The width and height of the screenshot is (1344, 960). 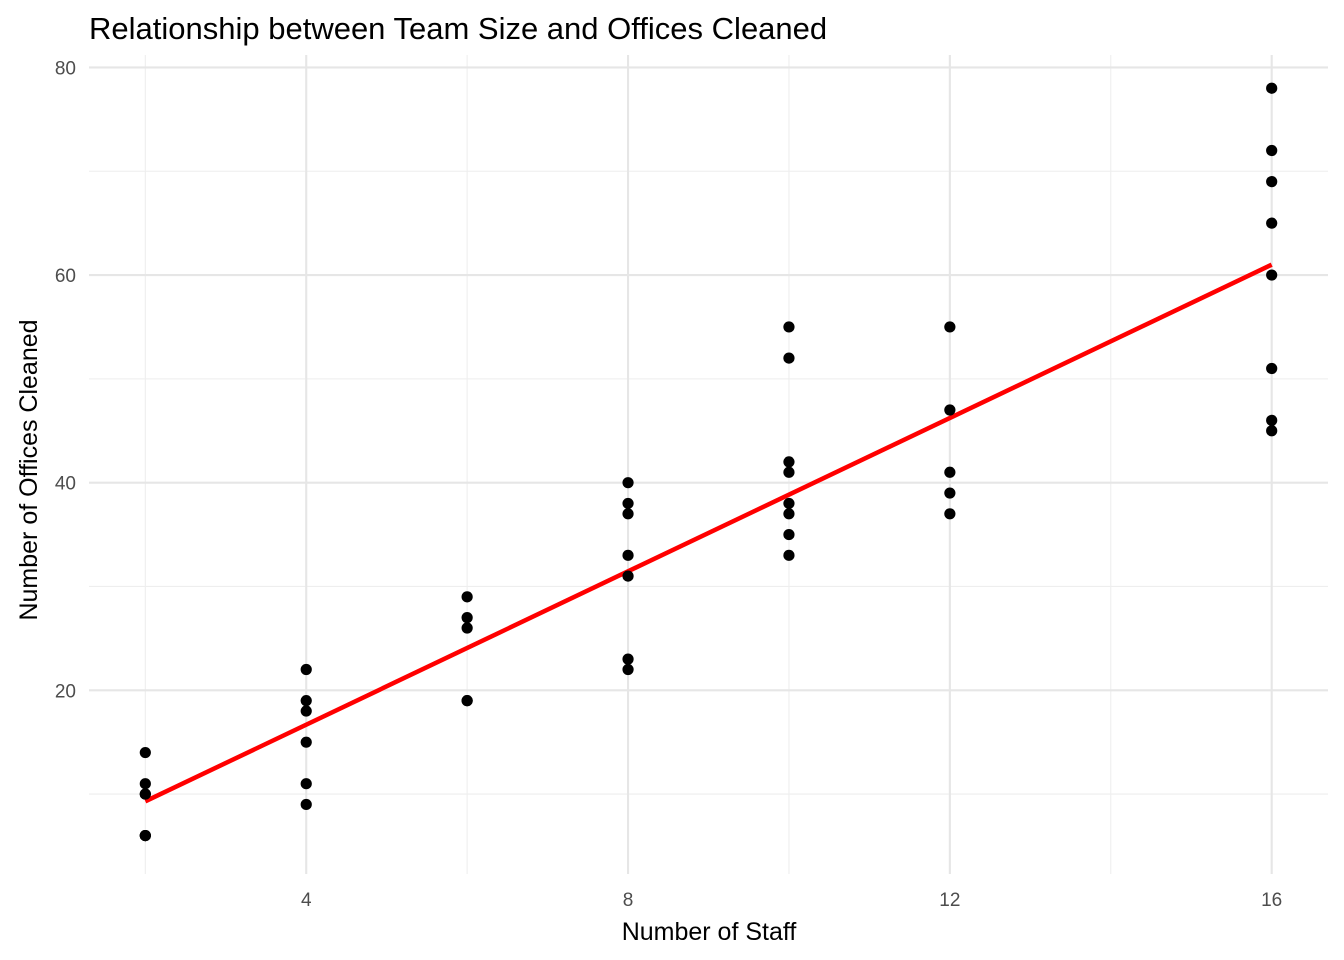 What do you see at coordinates (65, 276) in the screenshot?
I see `y-tick-label: 60` at bounding box center [65, 276].